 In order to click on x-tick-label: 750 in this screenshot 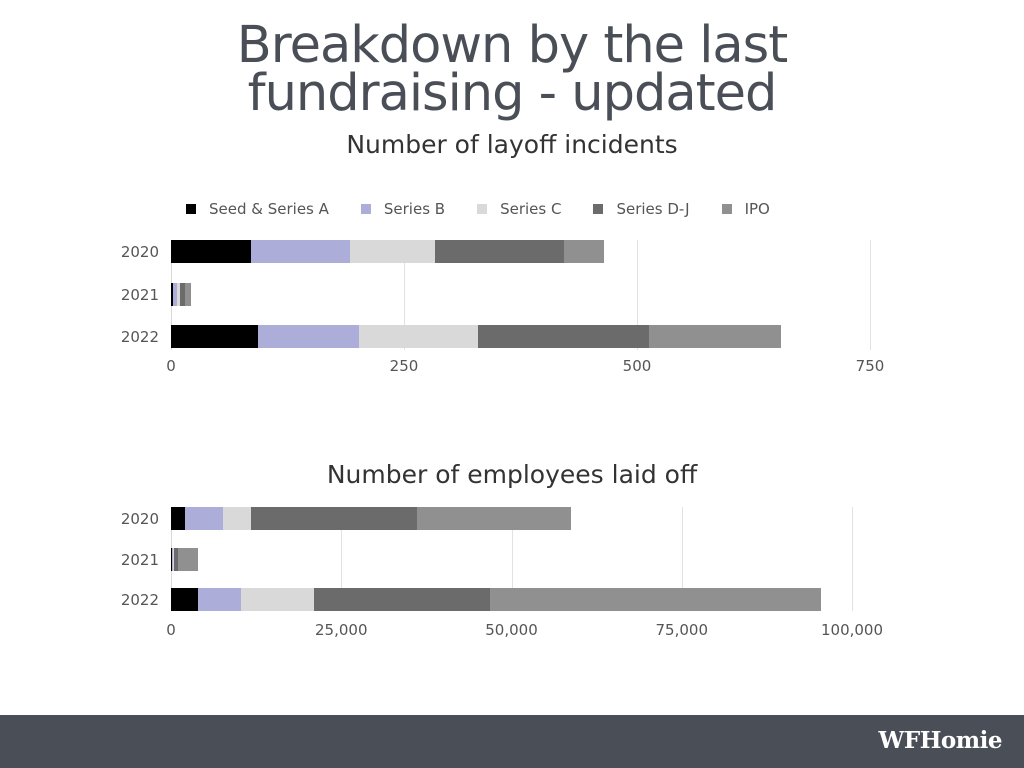, I will do `click(870, 366)`.